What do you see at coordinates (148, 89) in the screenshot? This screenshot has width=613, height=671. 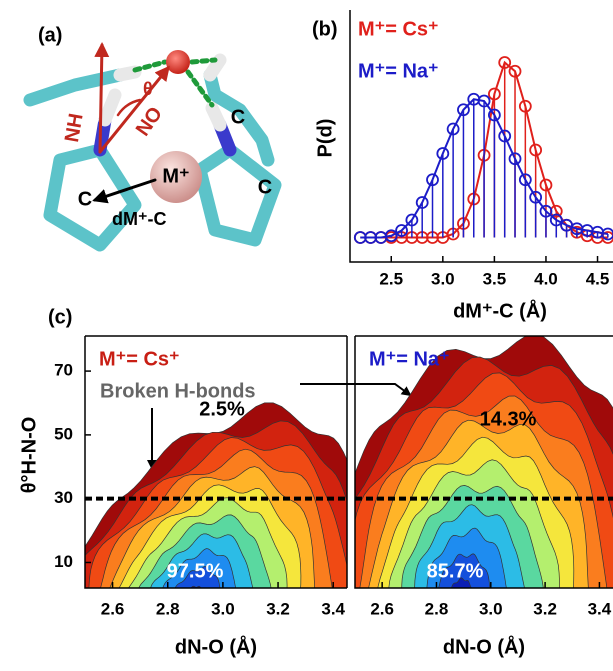 I see `angle-label: θ` at bounding box center [148, 89].